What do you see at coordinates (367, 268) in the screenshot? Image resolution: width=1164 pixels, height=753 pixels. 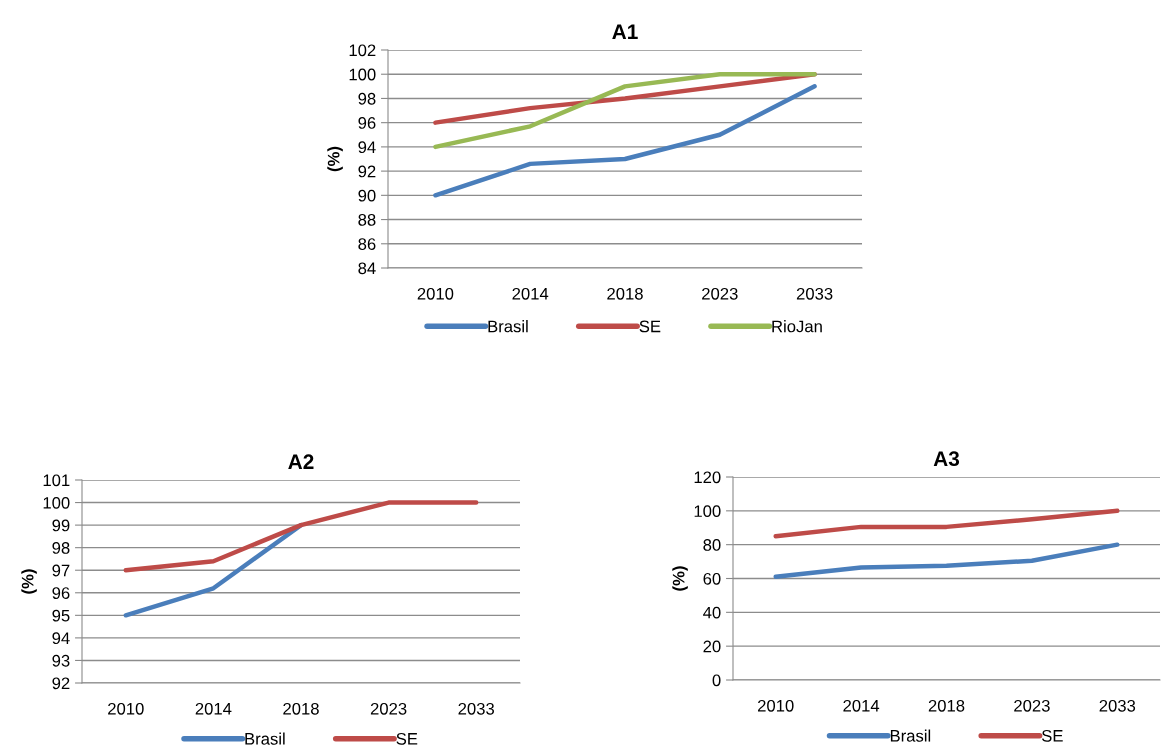 I see `y-tick-label: 84` at bounding box center [367, 268].